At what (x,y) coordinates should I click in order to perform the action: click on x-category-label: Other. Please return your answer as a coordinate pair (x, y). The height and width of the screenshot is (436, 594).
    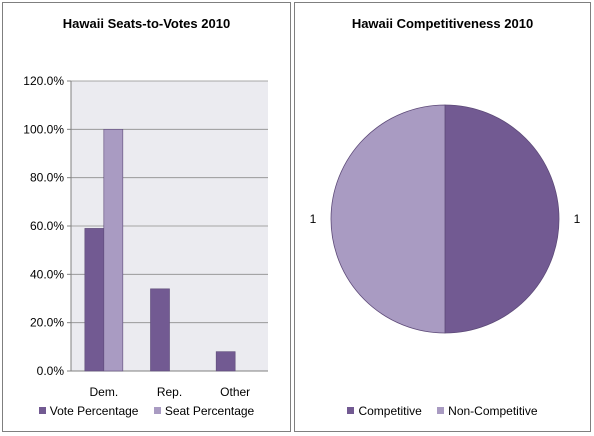
    Looking at the image, I should click on (235, 392).